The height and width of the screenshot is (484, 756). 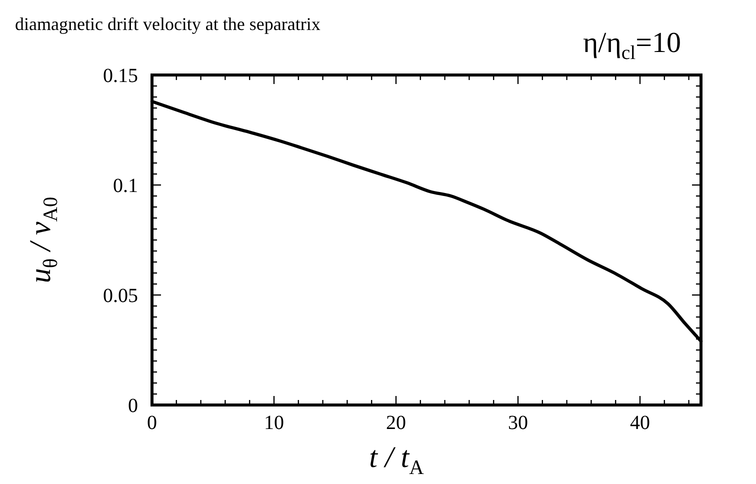 I want to click on text: η/η$_{cl}$=10, so click(x=632, y=45).